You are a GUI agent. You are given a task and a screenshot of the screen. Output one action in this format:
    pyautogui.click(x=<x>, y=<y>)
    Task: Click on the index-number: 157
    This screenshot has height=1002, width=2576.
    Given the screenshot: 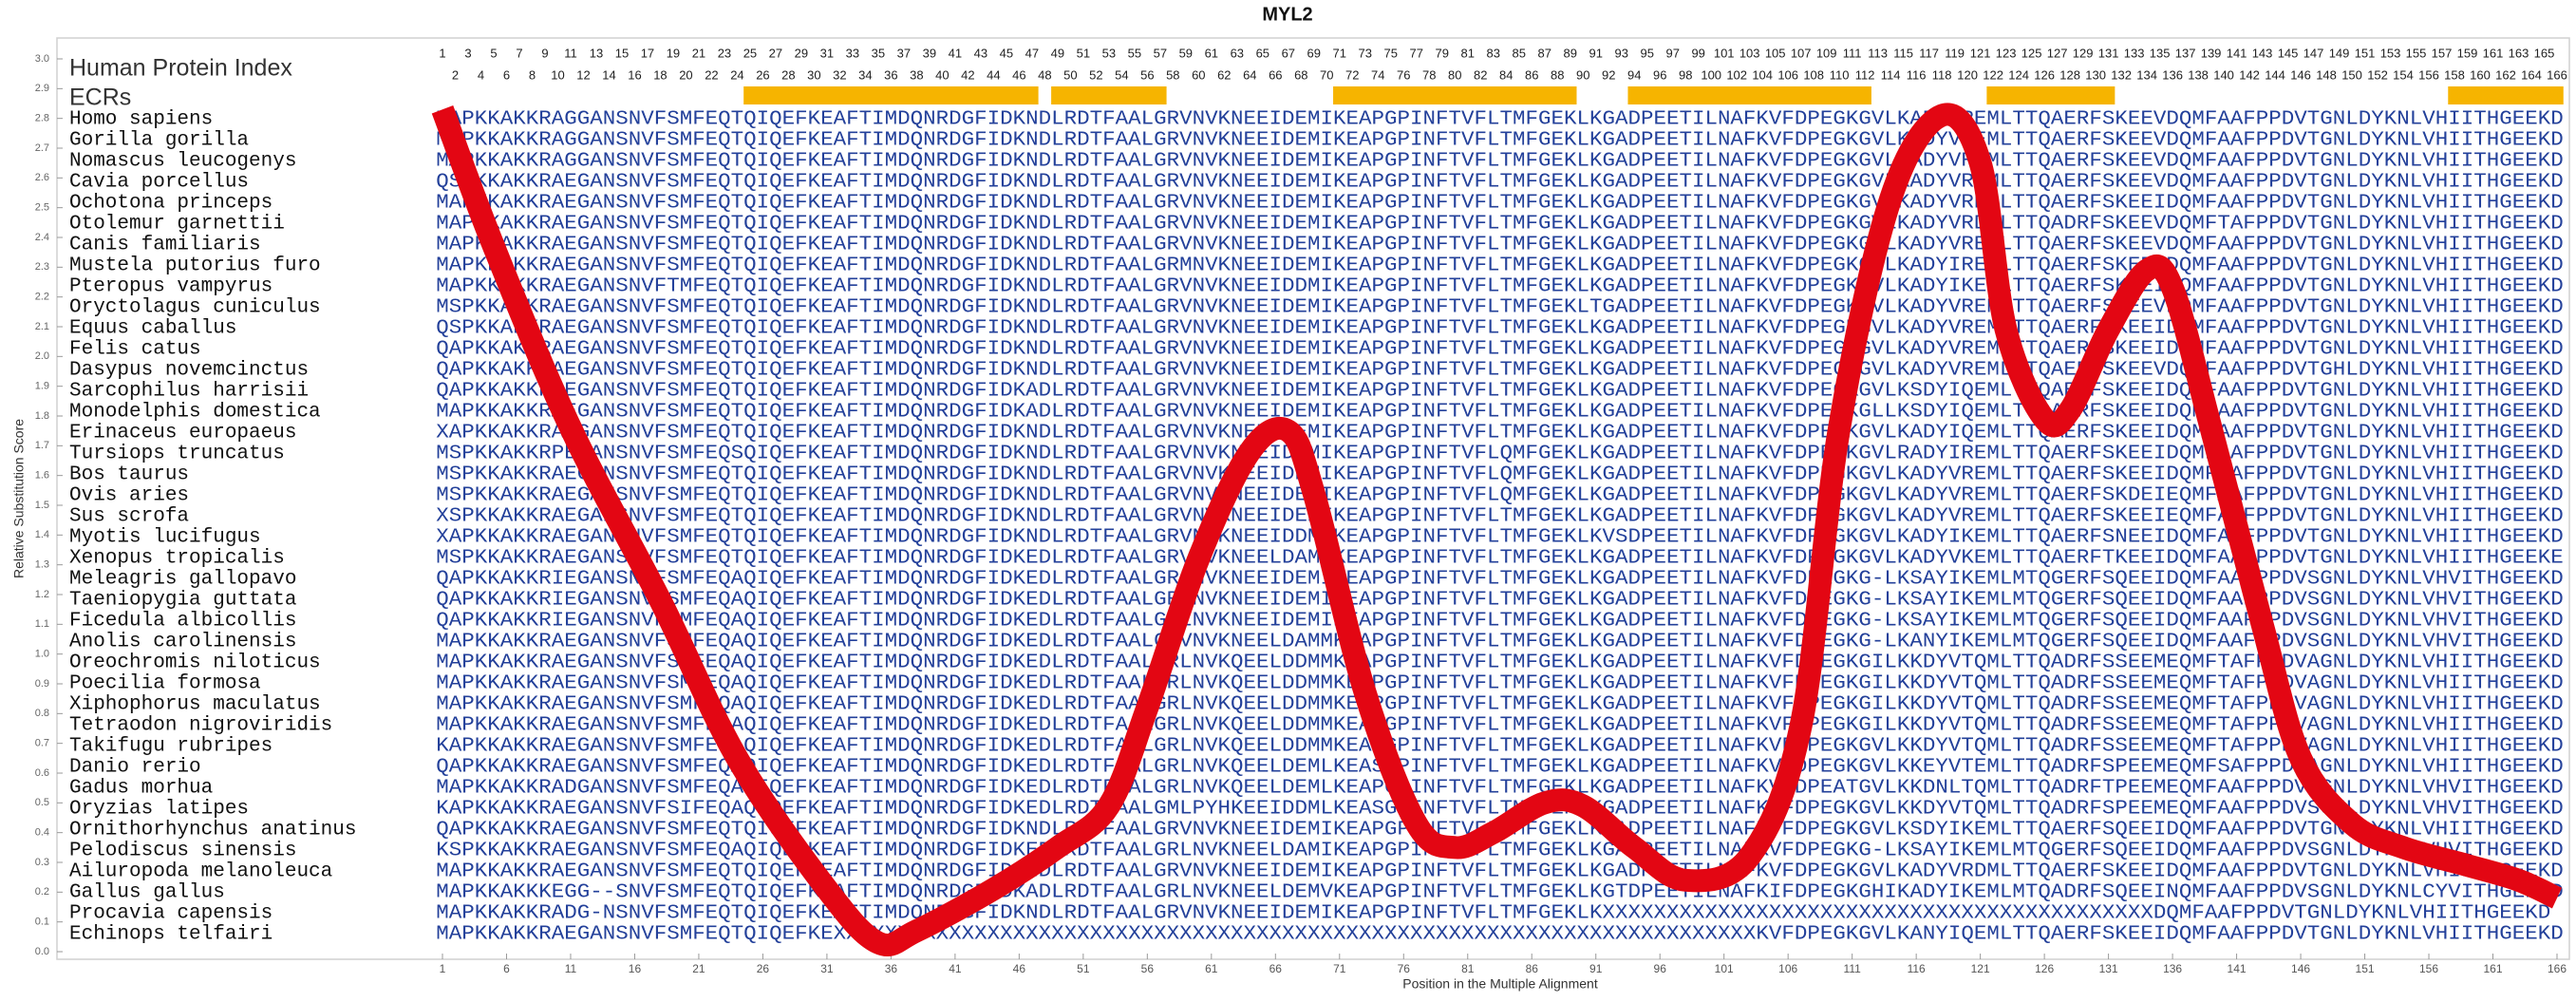 What is the action you would take?
    pyautogui.click(x=2442, y=53)
    